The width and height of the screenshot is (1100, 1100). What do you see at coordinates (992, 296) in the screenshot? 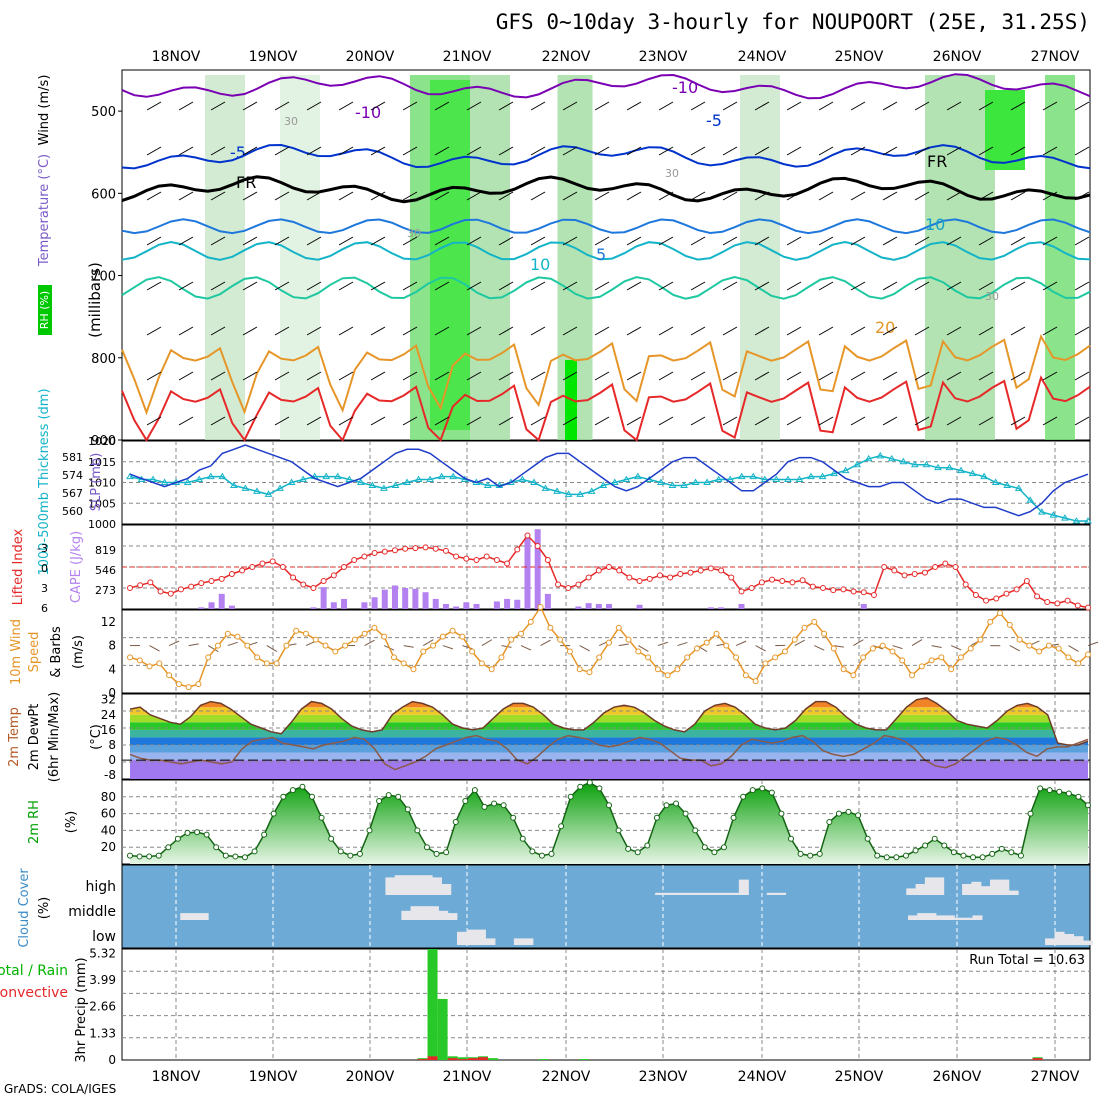
I see `contour-label: 30` at bounding box center [992, 296].